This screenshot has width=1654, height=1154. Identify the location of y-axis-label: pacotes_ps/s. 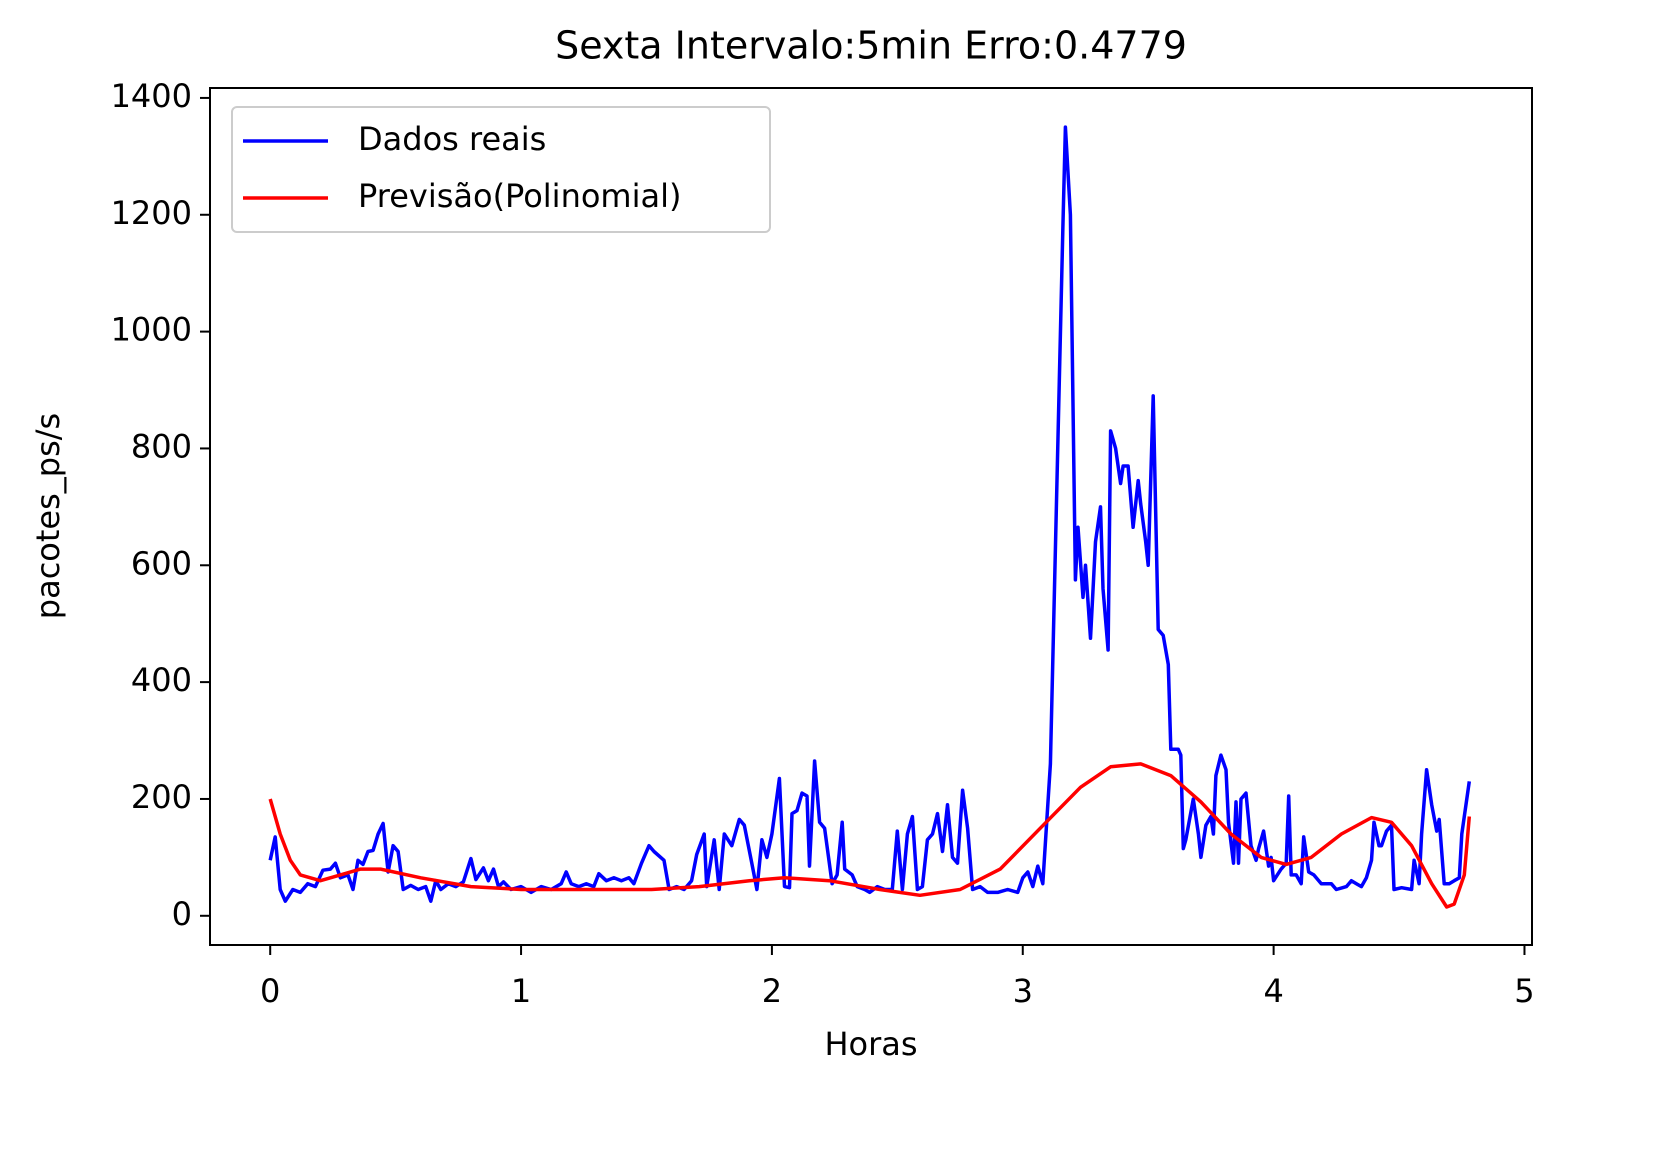
(48, 516).